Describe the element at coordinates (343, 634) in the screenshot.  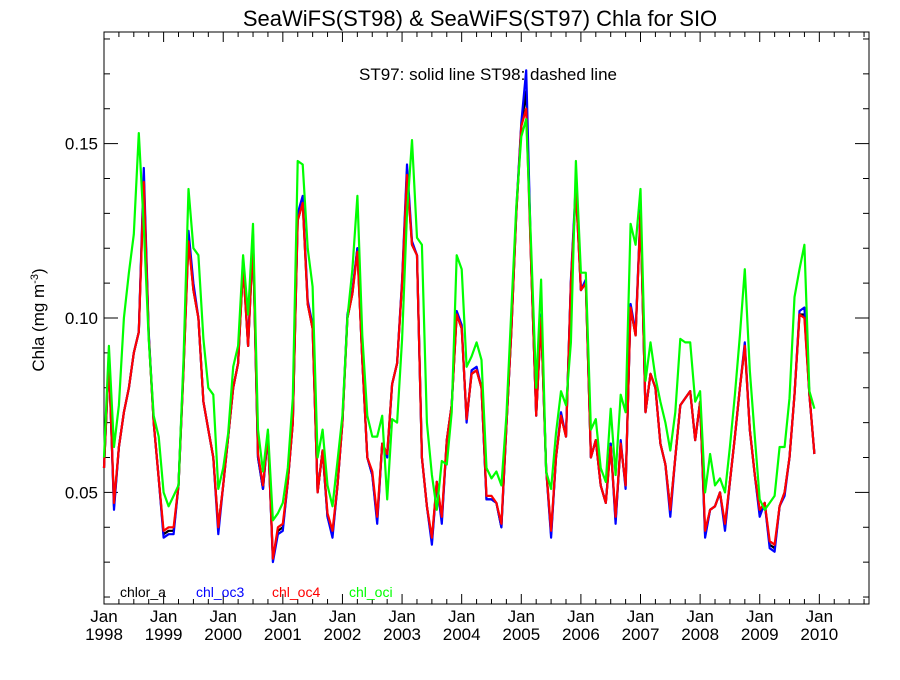
I see `x-tick-label-year: 2002` at that location.